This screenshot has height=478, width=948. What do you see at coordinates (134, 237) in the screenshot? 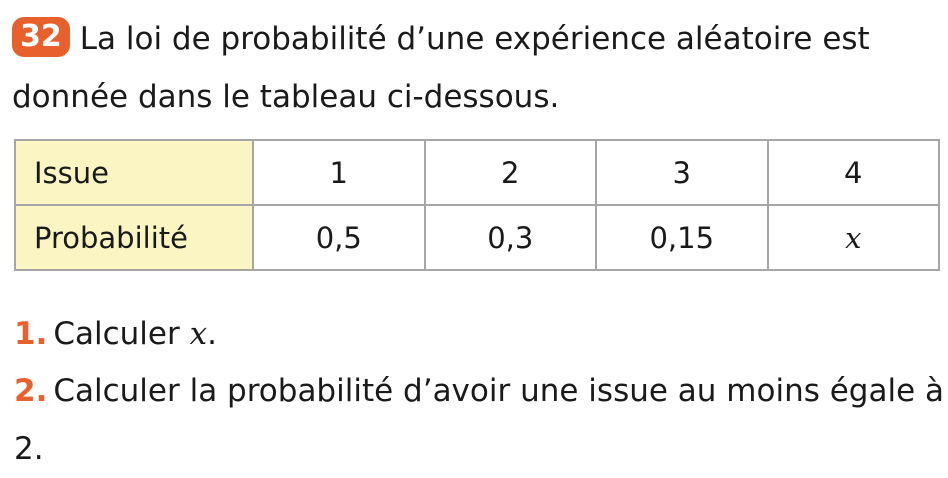
I see `probability-row-header: Probabilité` at bounding box center [134, 237].